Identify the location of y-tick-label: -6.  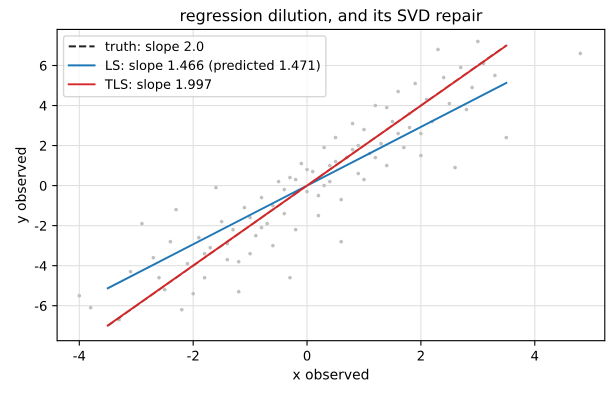
(40, 305).